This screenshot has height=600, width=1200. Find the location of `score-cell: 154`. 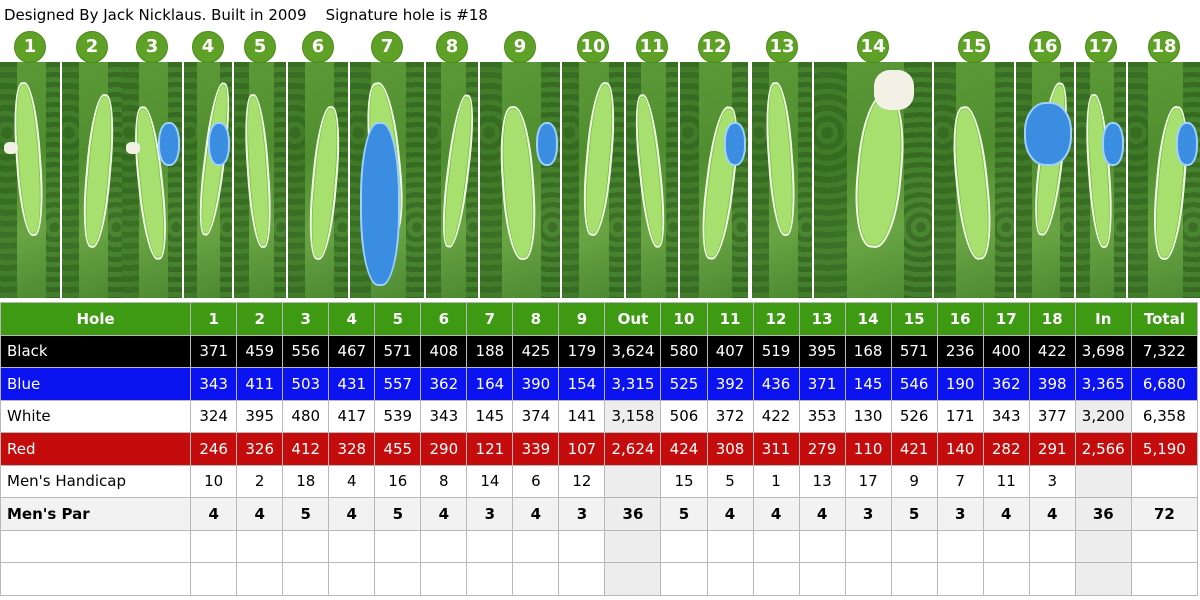

score-cell: 154 is located at coordinates (582, 384).